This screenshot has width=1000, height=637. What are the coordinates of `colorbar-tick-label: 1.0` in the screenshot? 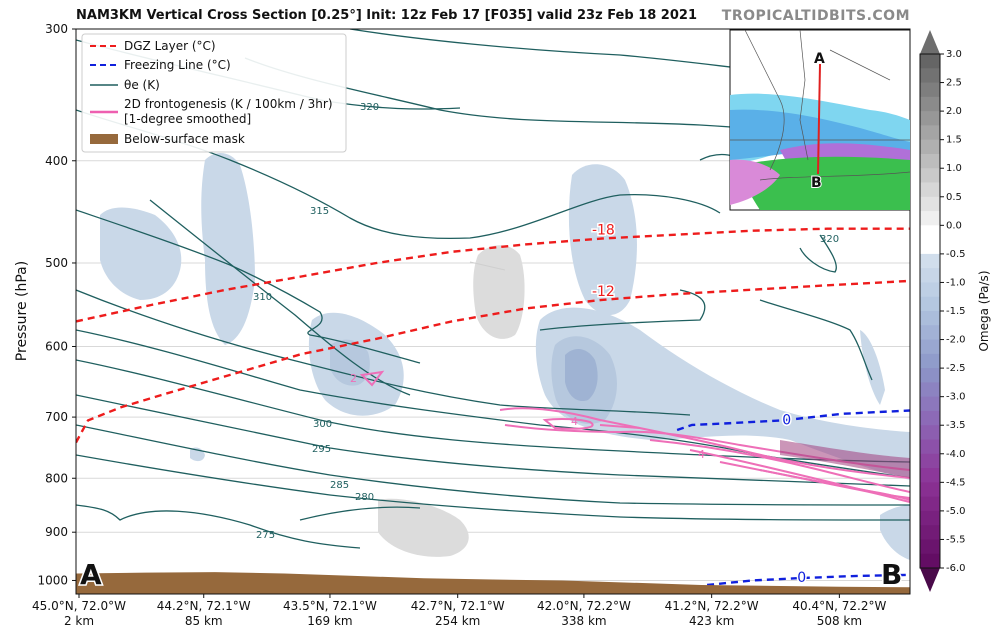 It's located at (954, 168).